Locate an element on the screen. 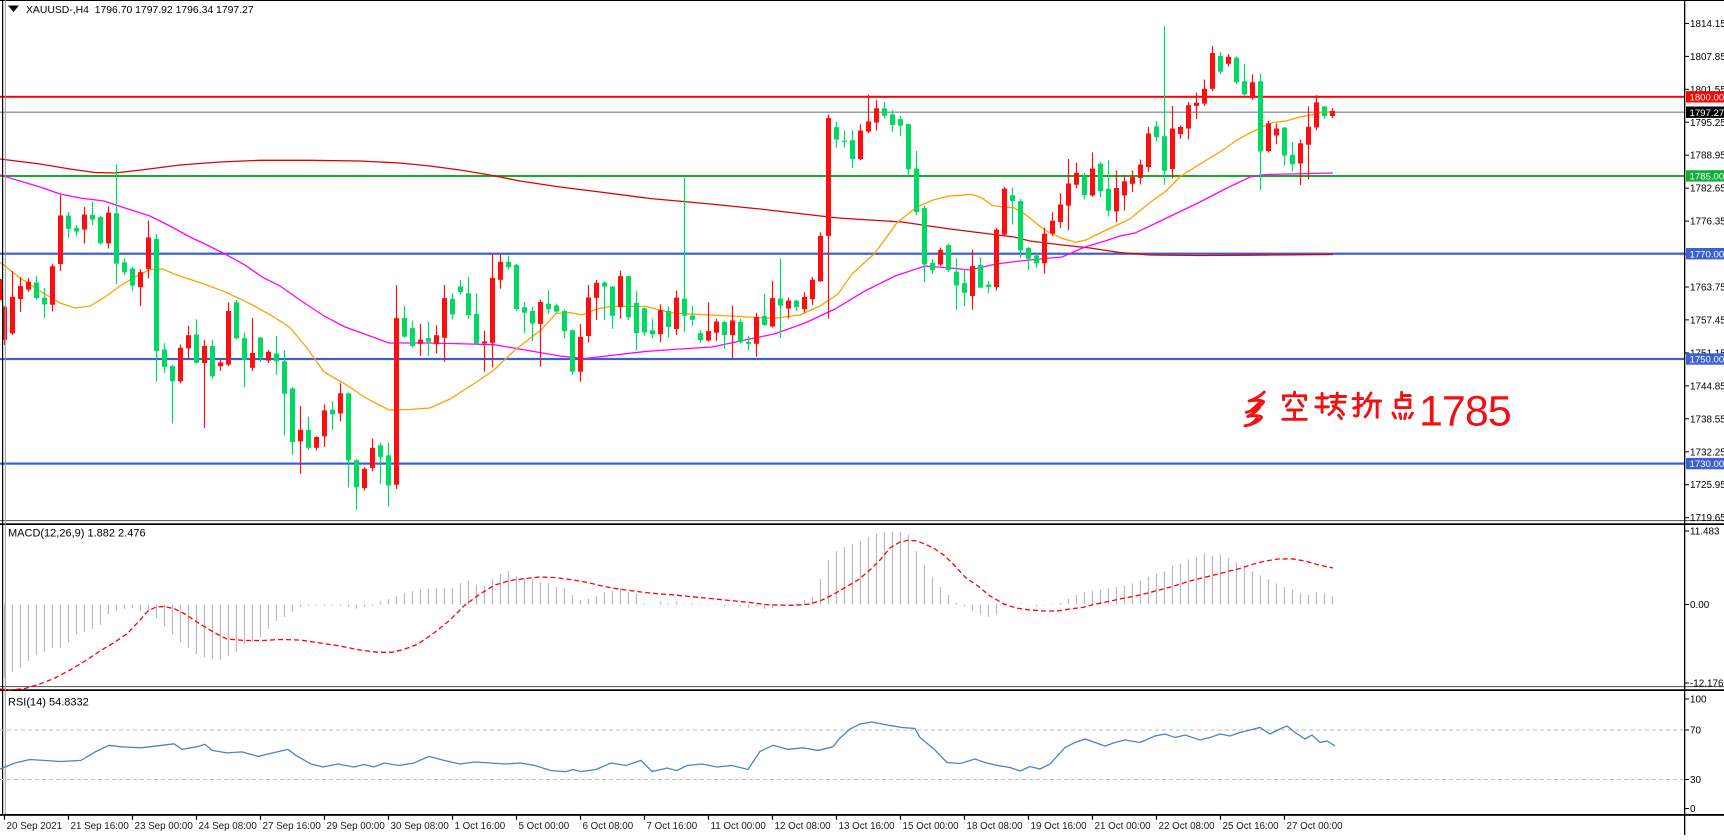 This screenshot has height=840, width=1724. svg-text: 0.00 is located at coordinates (1700, 605).